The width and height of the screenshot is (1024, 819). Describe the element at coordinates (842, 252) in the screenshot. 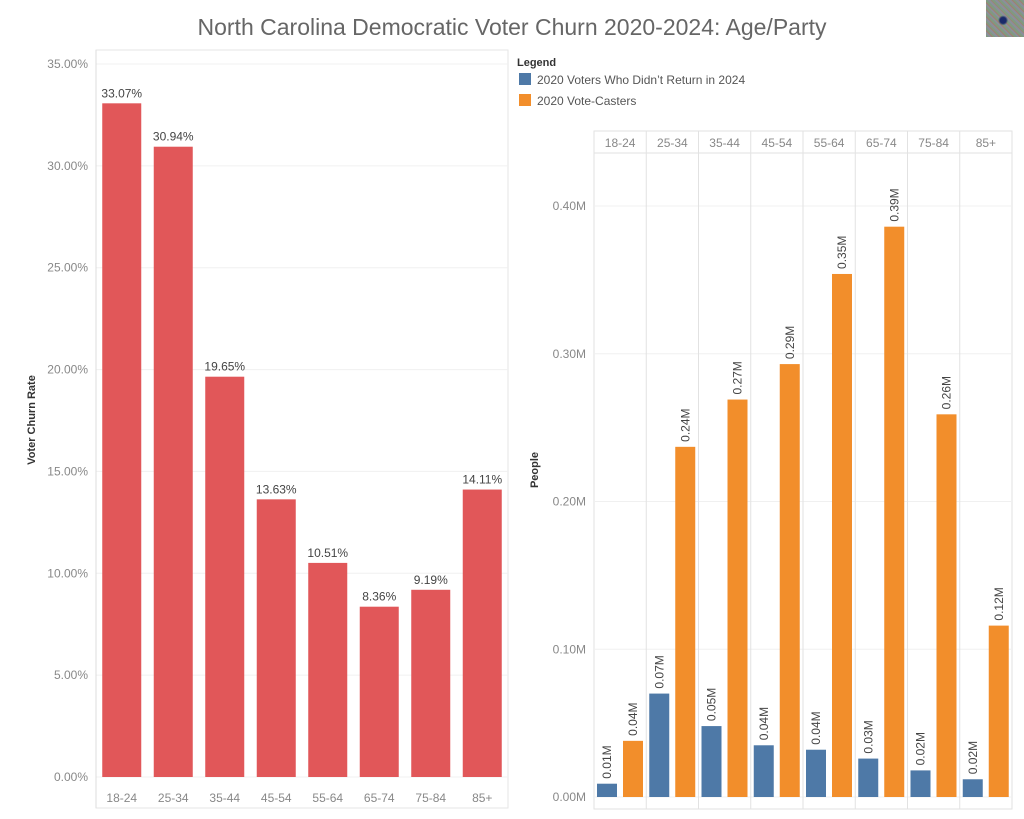

I see `bar-value-label: 0.35M` at that location.